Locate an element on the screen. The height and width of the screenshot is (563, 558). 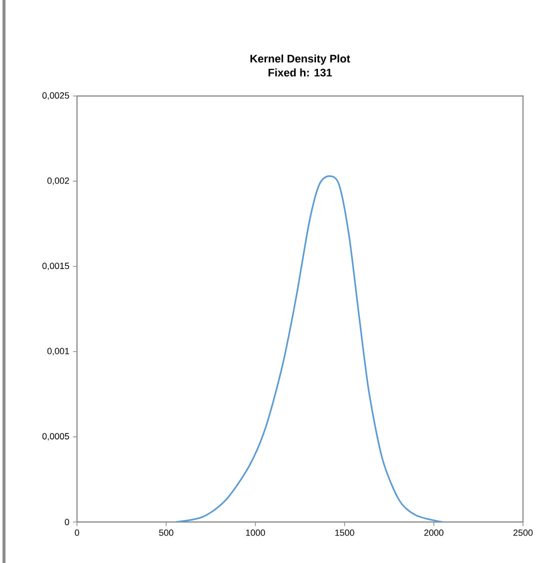
x-tick-label: 2000 is located at coordinates (434, 533).